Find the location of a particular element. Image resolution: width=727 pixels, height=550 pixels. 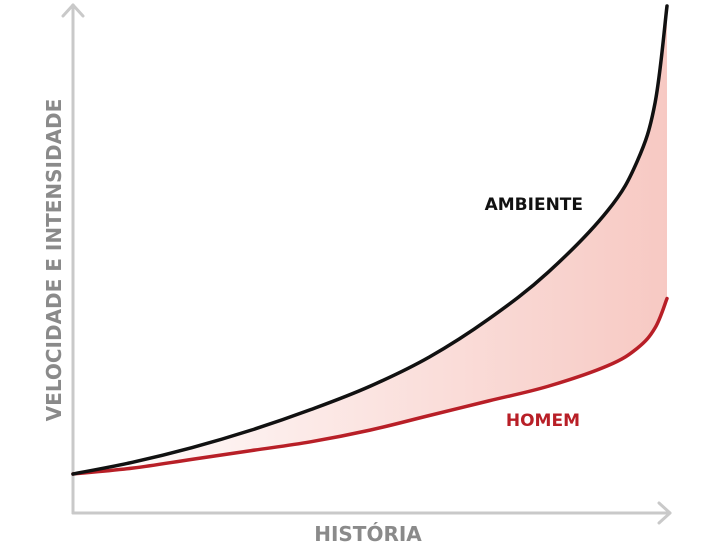

series-label-homem: HOMEM is located at coordinates (543, 421).